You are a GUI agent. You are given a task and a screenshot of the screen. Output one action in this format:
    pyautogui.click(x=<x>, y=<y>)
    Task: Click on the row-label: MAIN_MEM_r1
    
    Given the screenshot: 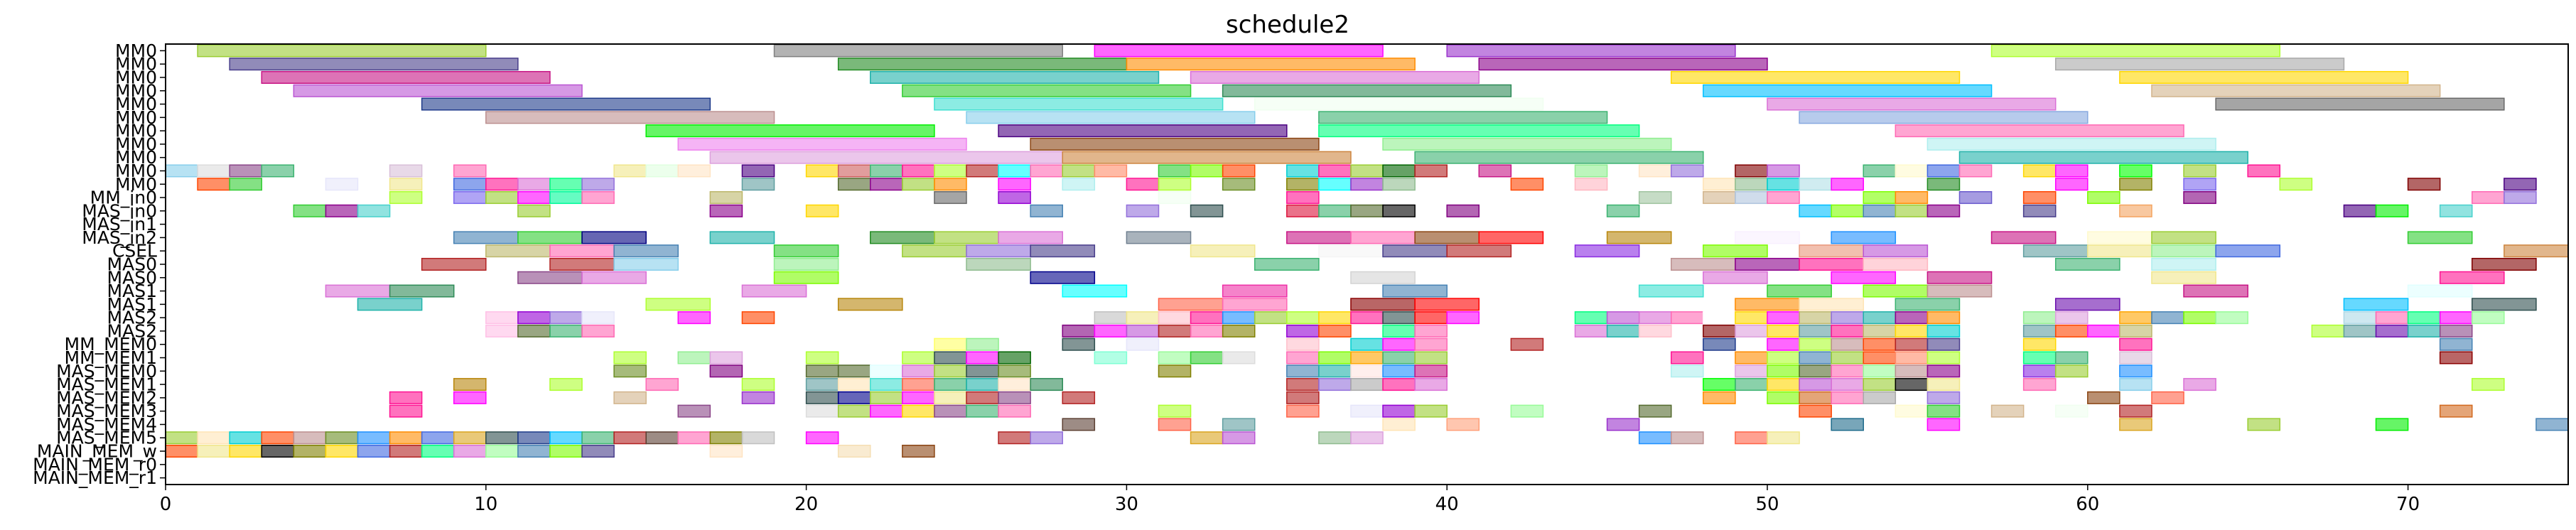 What is the action you would take?
    pyautogui.click(x=95, y=477)
    